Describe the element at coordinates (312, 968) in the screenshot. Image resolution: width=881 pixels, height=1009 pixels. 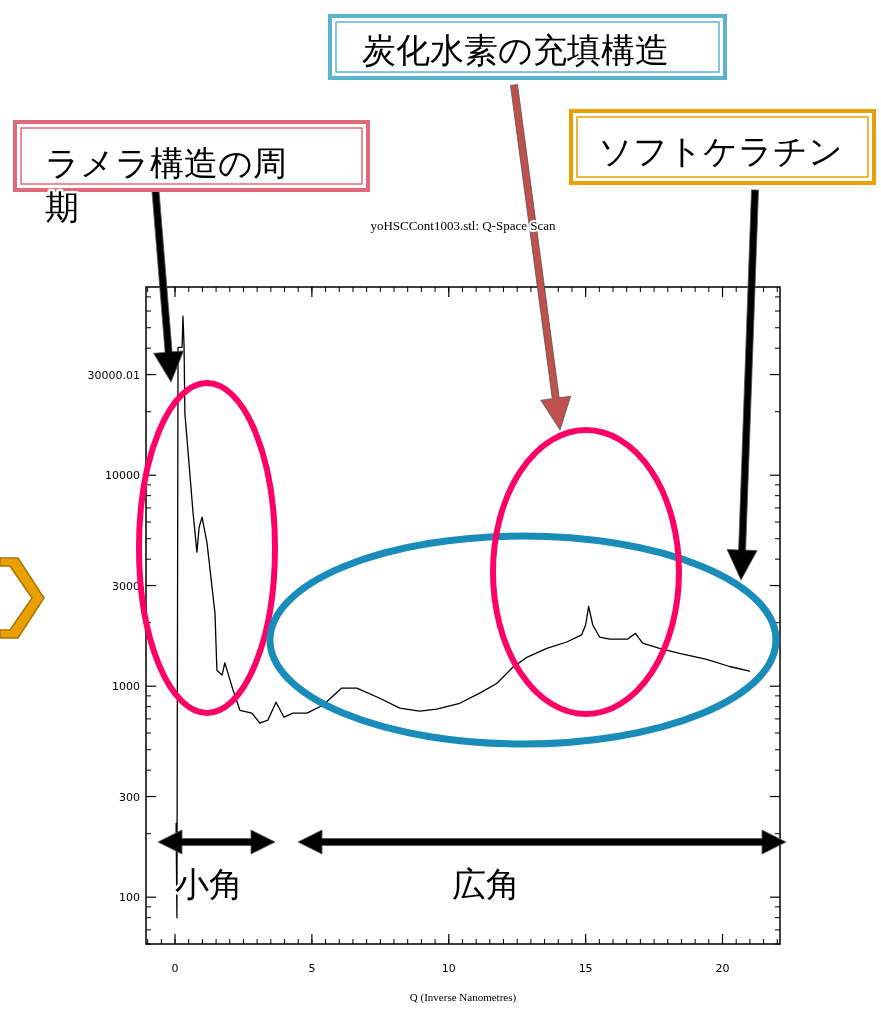
I see `x-tick-label: 5` at that location.